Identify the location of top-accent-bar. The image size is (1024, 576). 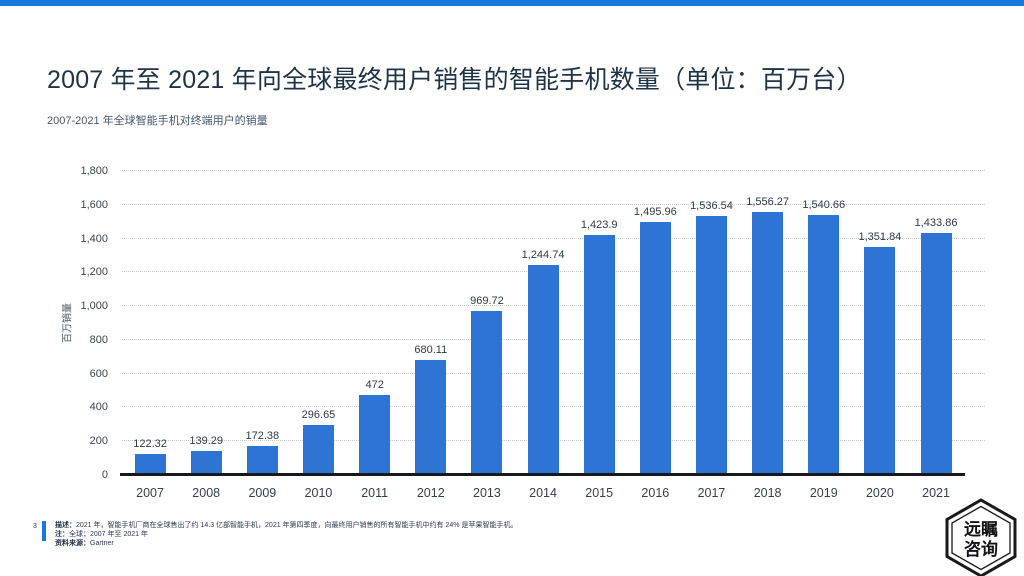
(512, 3).